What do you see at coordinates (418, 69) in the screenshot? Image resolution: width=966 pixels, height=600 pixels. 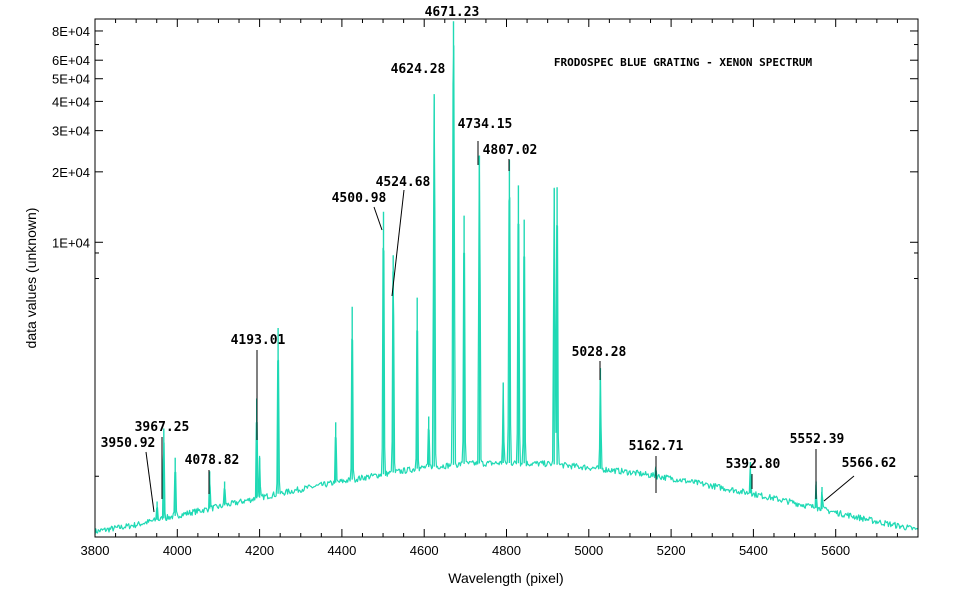 I see `line-annotation-label-1: 4624.28` at bounding box center [418, 69].